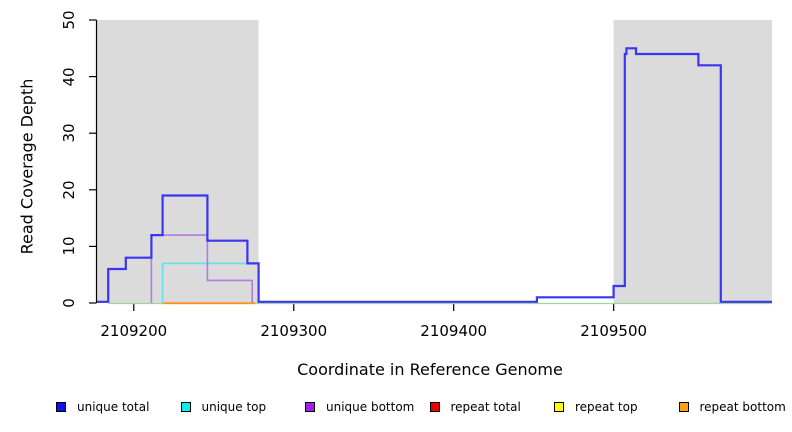 The width and height of the screenshot is (792, 432). I want to click on legend-label: unique bottom, so click(370, 406).